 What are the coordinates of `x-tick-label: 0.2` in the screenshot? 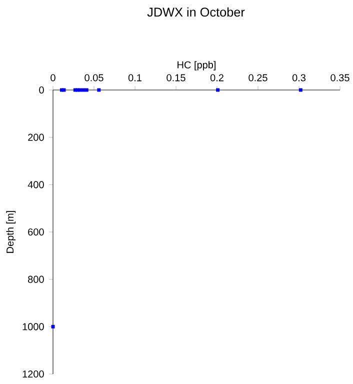 It's located at (217, 78).